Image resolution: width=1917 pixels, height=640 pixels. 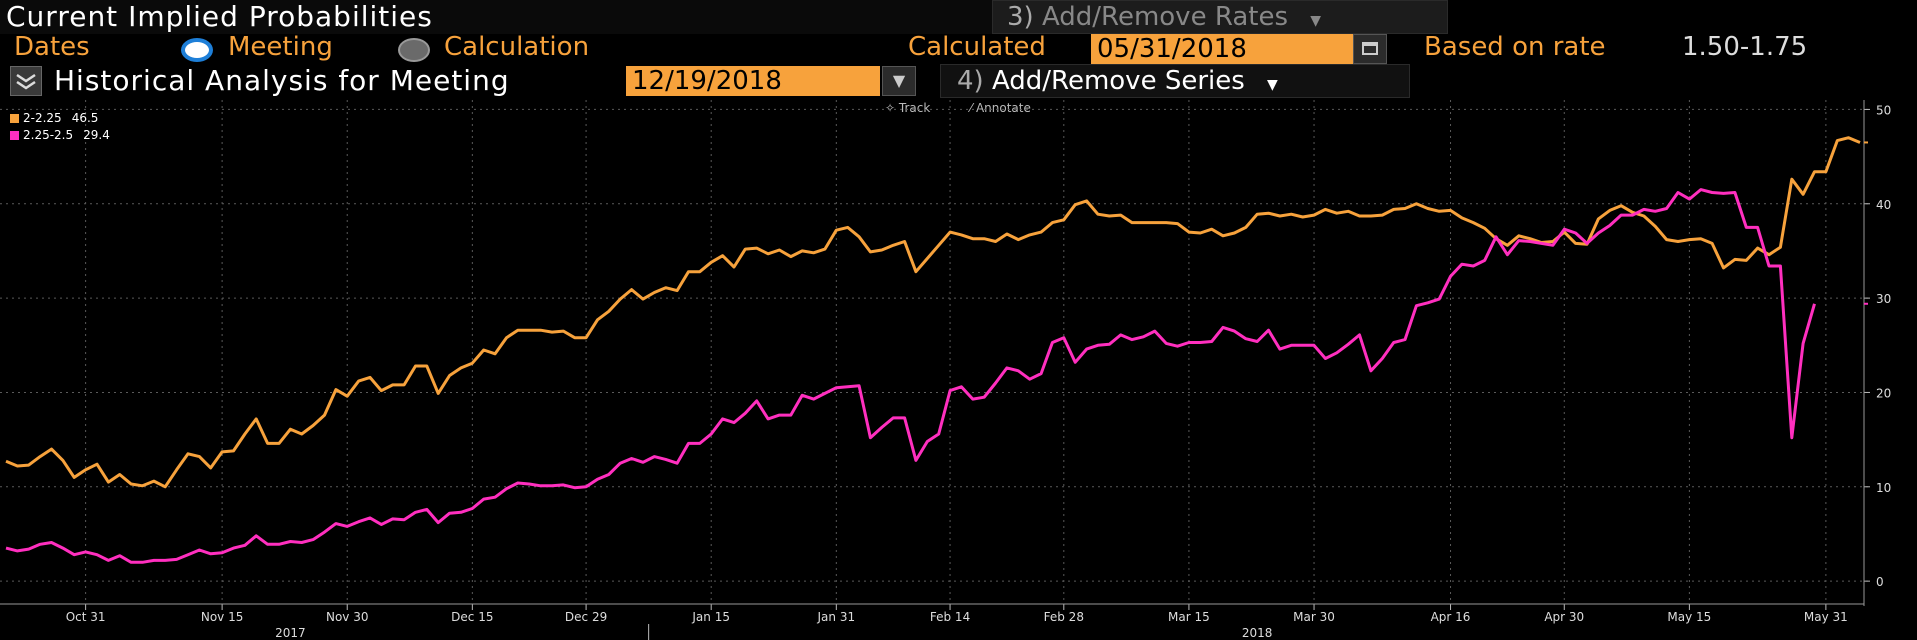 I want to click on x-tick-label-10: Mar 30, so click(x=1314, y=617).